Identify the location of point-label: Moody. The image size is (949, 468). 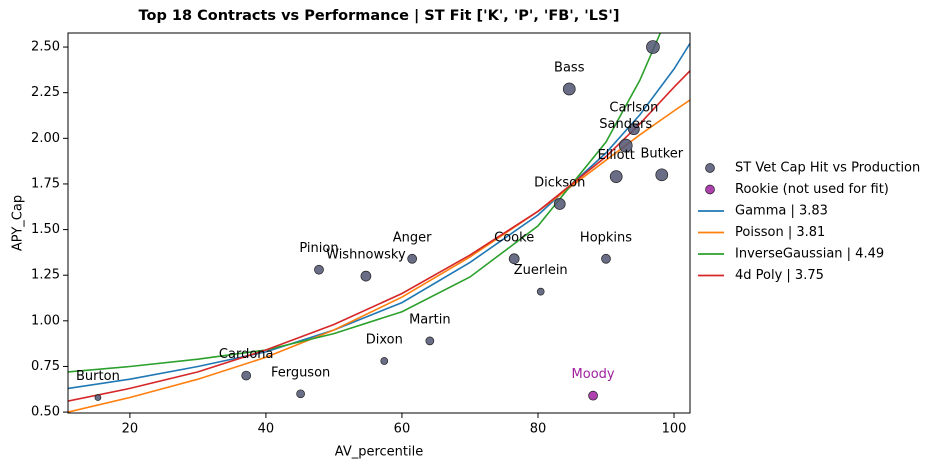
(593, 374).